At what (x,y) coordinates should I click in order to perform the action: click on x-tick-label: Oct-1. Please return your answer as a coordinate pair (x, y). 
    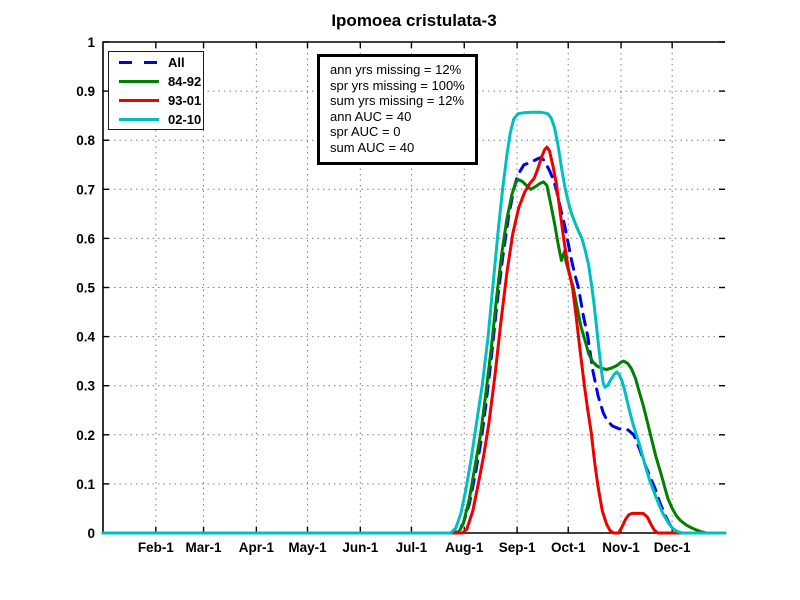
    Looking at the image, I should click on (568, 547).